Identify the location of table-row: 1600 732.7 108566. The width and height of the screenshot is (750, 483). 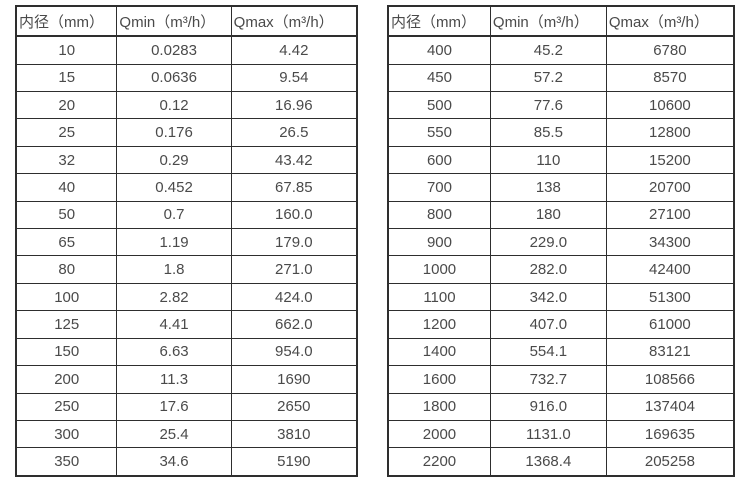
(561, 379).